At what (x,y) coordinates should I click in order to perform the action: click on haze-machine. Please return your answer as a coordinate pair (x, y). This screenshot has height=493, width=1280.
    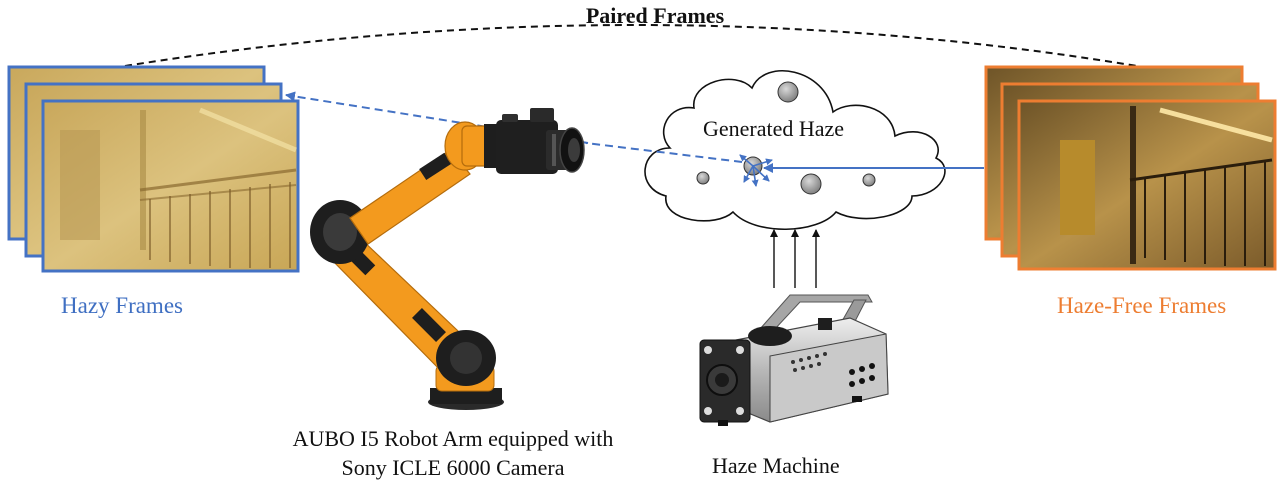
    Looking at the image, I should click on (794, 360).